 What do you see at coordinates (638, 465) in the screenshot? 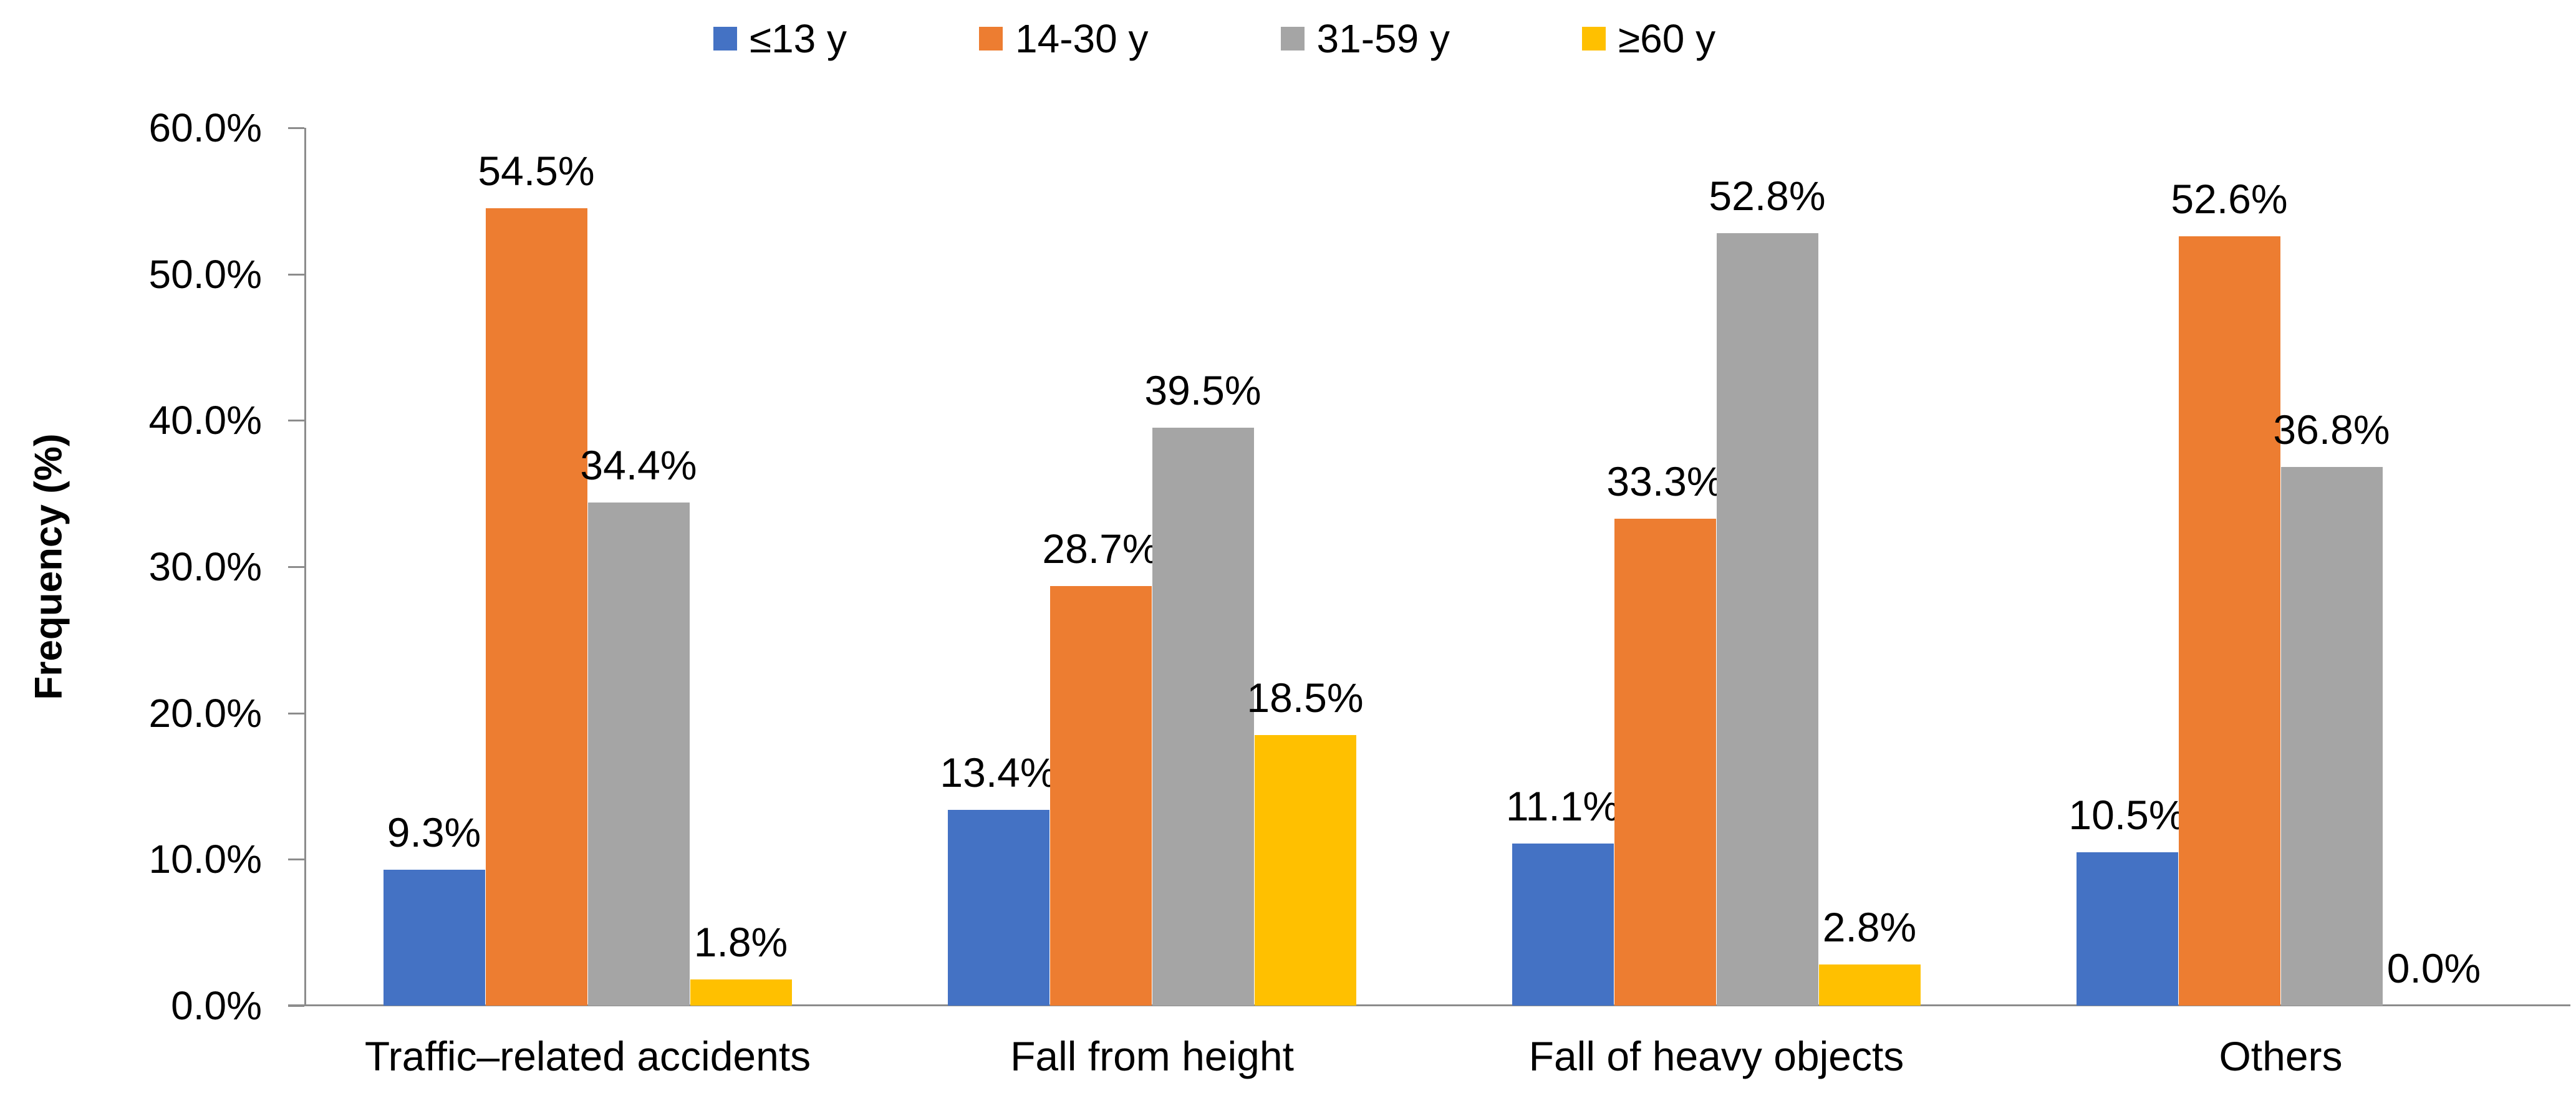
I see `bar-value-label: 34.4%` at bounding box center [638, 465].